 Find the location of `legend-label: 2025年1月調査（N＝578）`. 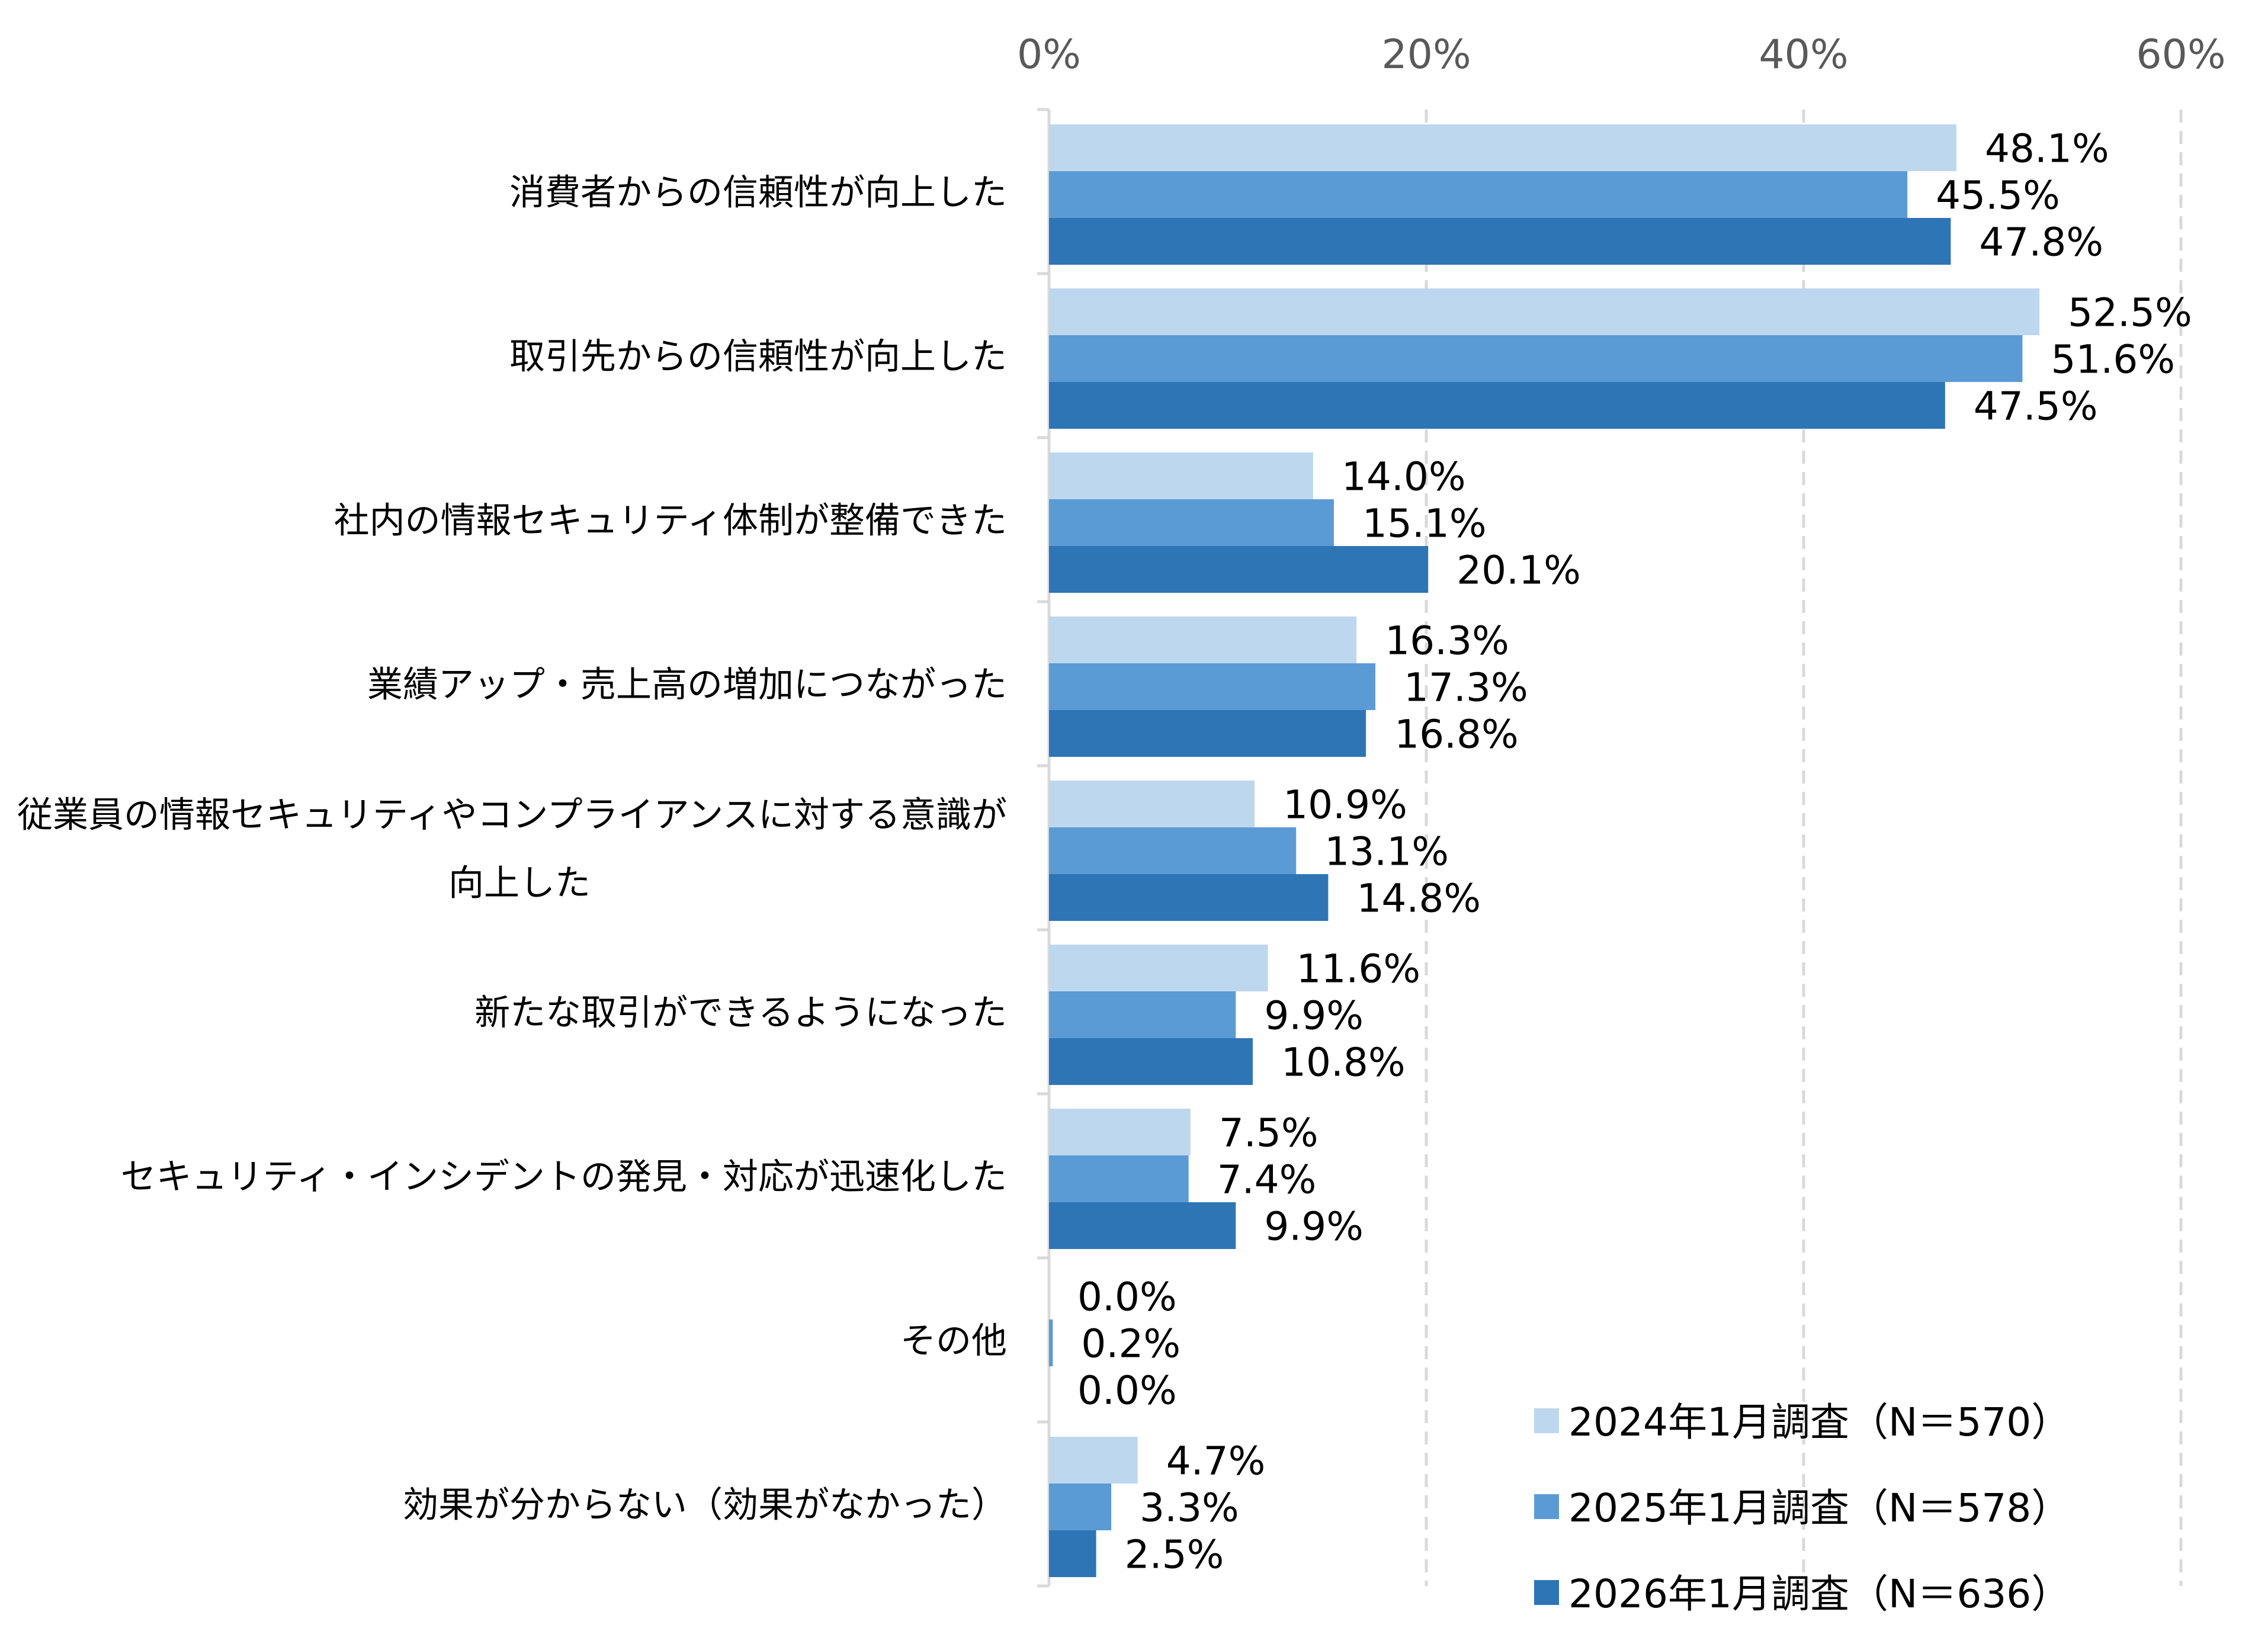

legend-label: 2025年1月調査（N＝578） is located at coordinates (1819, 1508).